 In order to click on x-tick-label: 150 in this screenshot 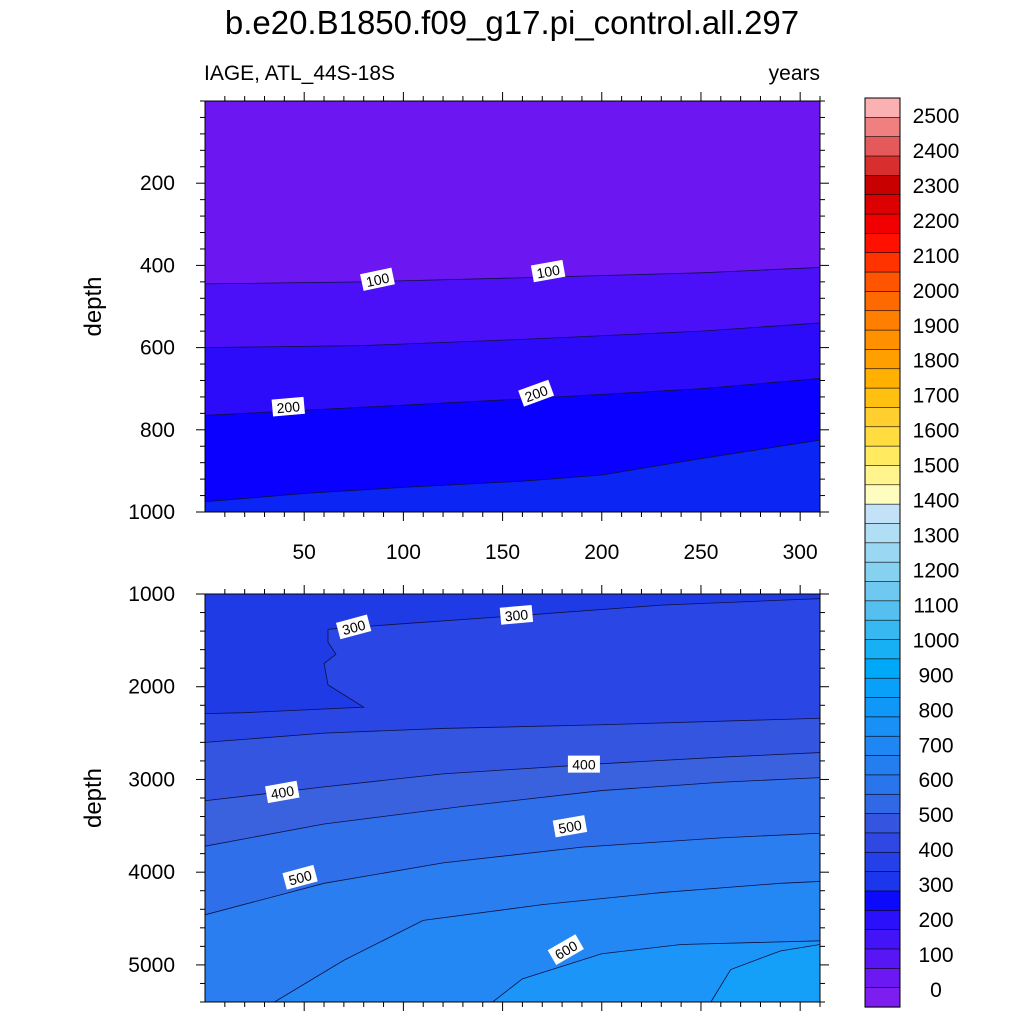, I will do `click(502, 552)`.